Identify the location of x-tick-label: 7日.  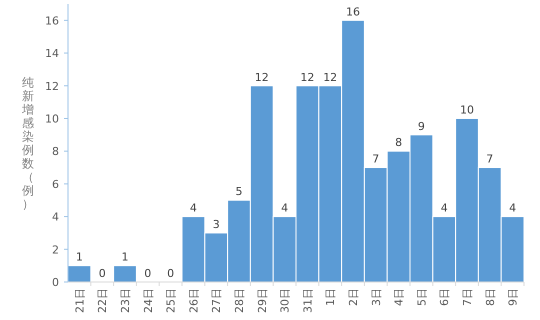
(467, 297).